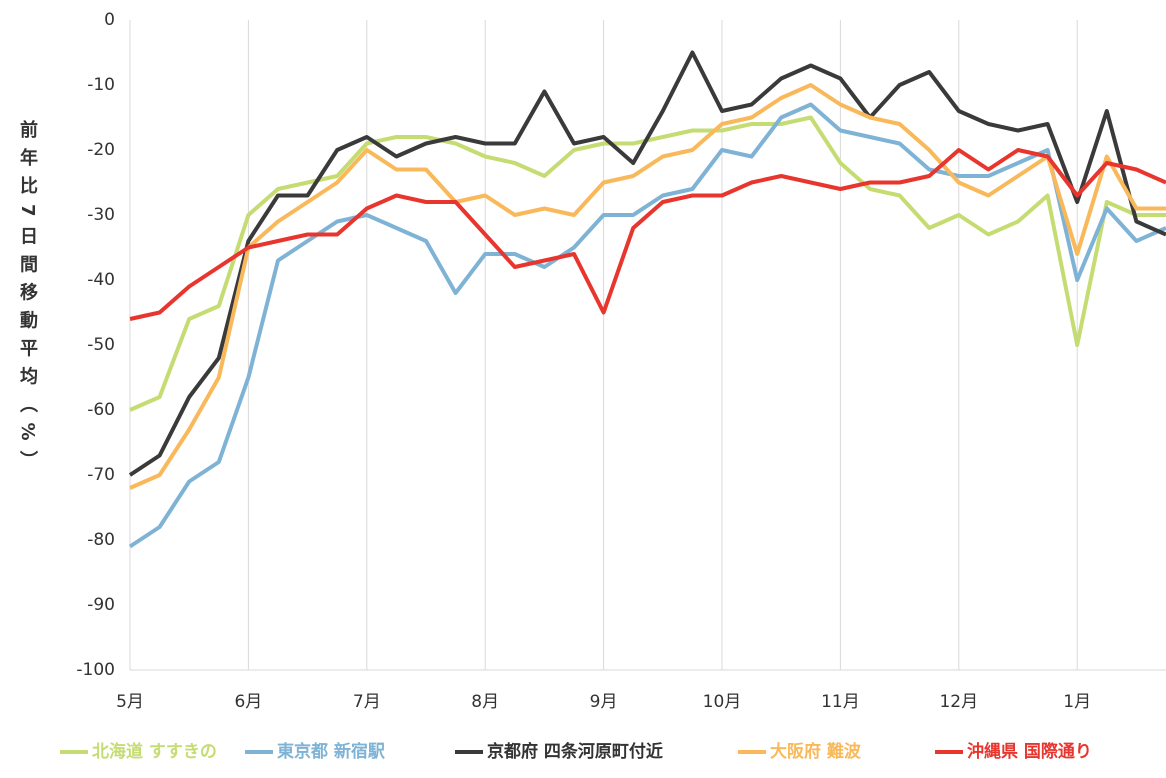  What do you see at coordinates (485, 702) in the screenshot?
I see `x-tick-label: 8月` at bounding box center [485, 702].